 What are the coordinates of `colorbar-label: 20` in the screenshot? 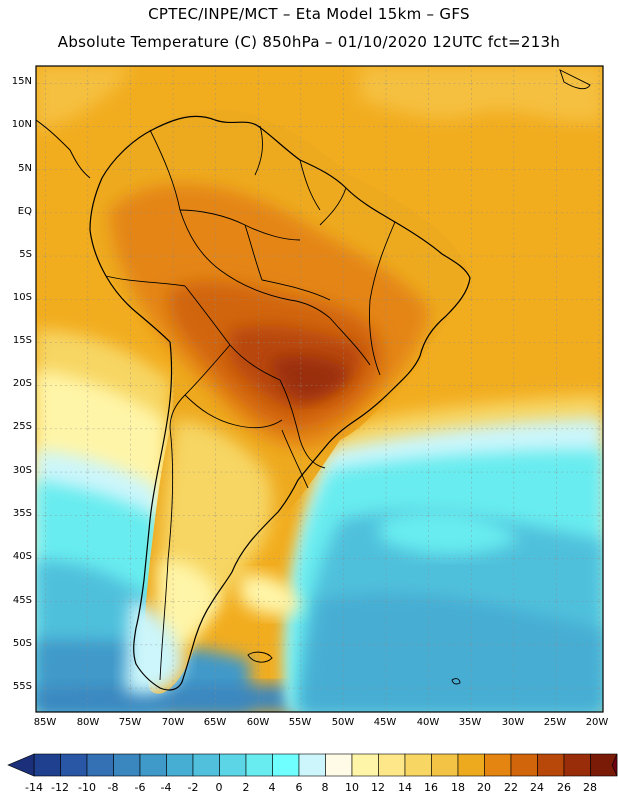 It's located at (484, 787).